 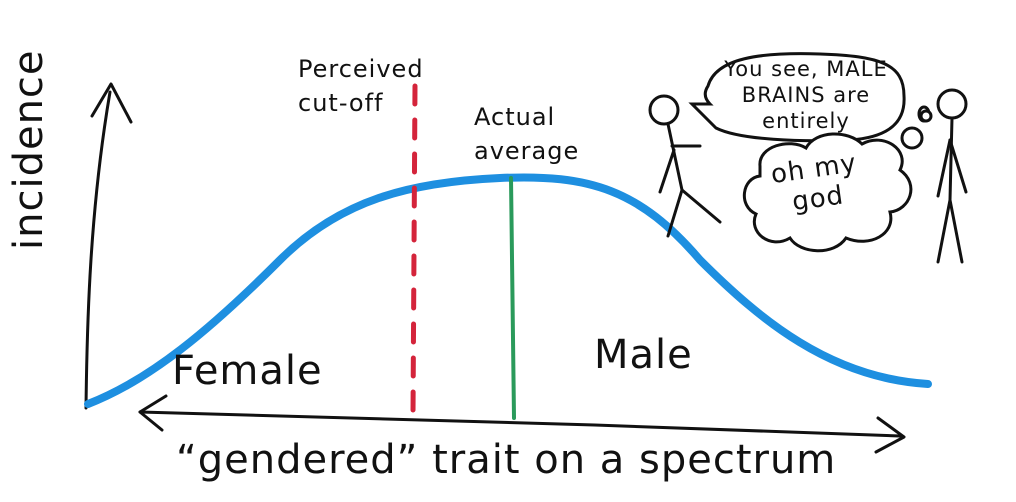 What do you see at coordinates (926, 116) in the screenshot?
I see `thought-dot-small` at bounding box center [926, 116].